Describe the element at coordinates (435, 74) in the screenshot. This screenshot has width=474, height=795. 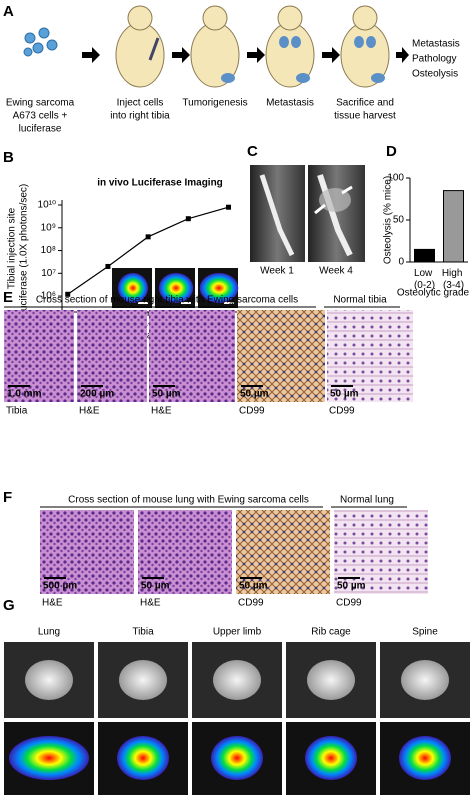
I see `outcome-label: Osteolysis` at that location.